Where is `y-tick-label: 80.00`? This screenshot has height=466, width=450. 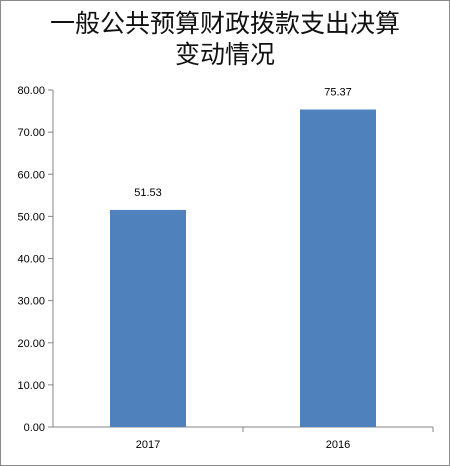 y-tick-label: 80.00 is located at coordinates (31, 91).